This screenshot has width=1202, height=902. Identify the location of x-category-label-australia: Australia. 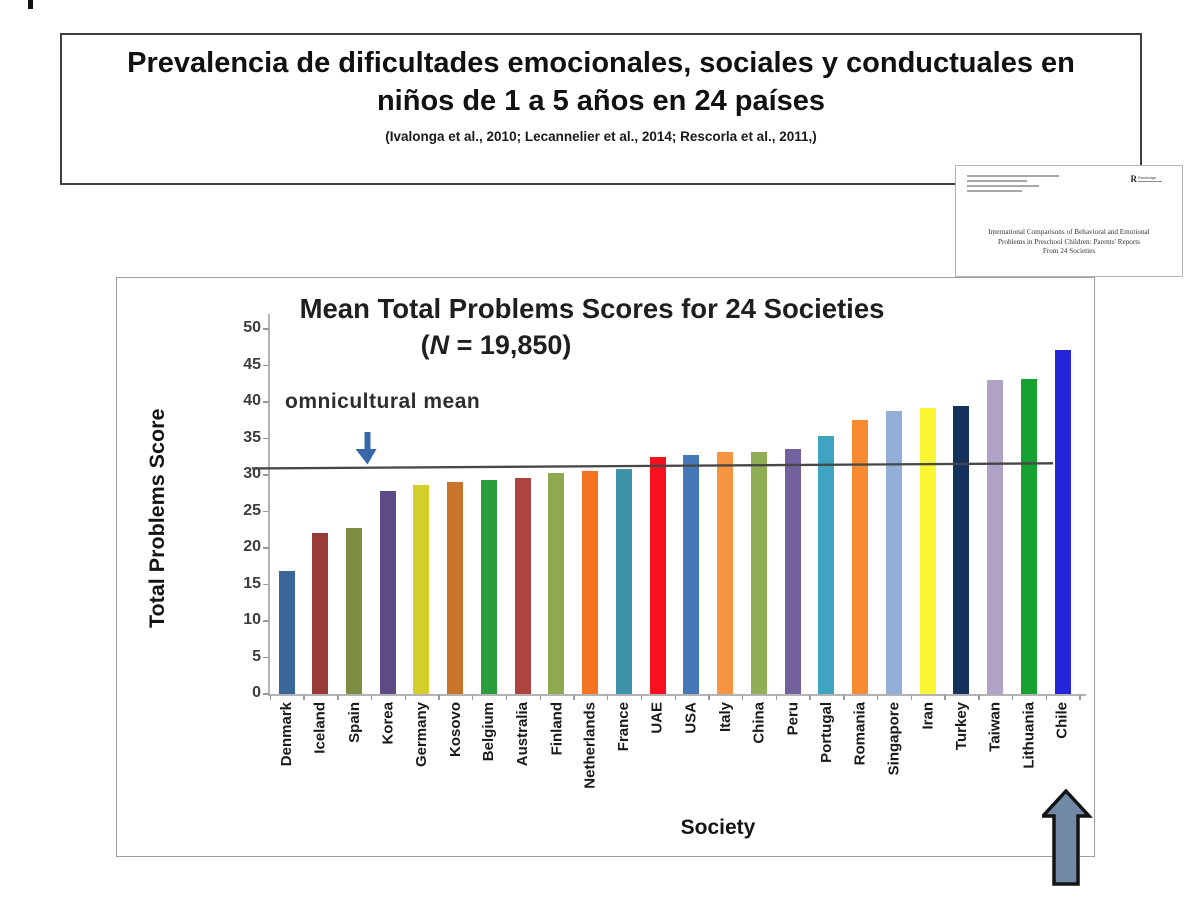
(523, 734).